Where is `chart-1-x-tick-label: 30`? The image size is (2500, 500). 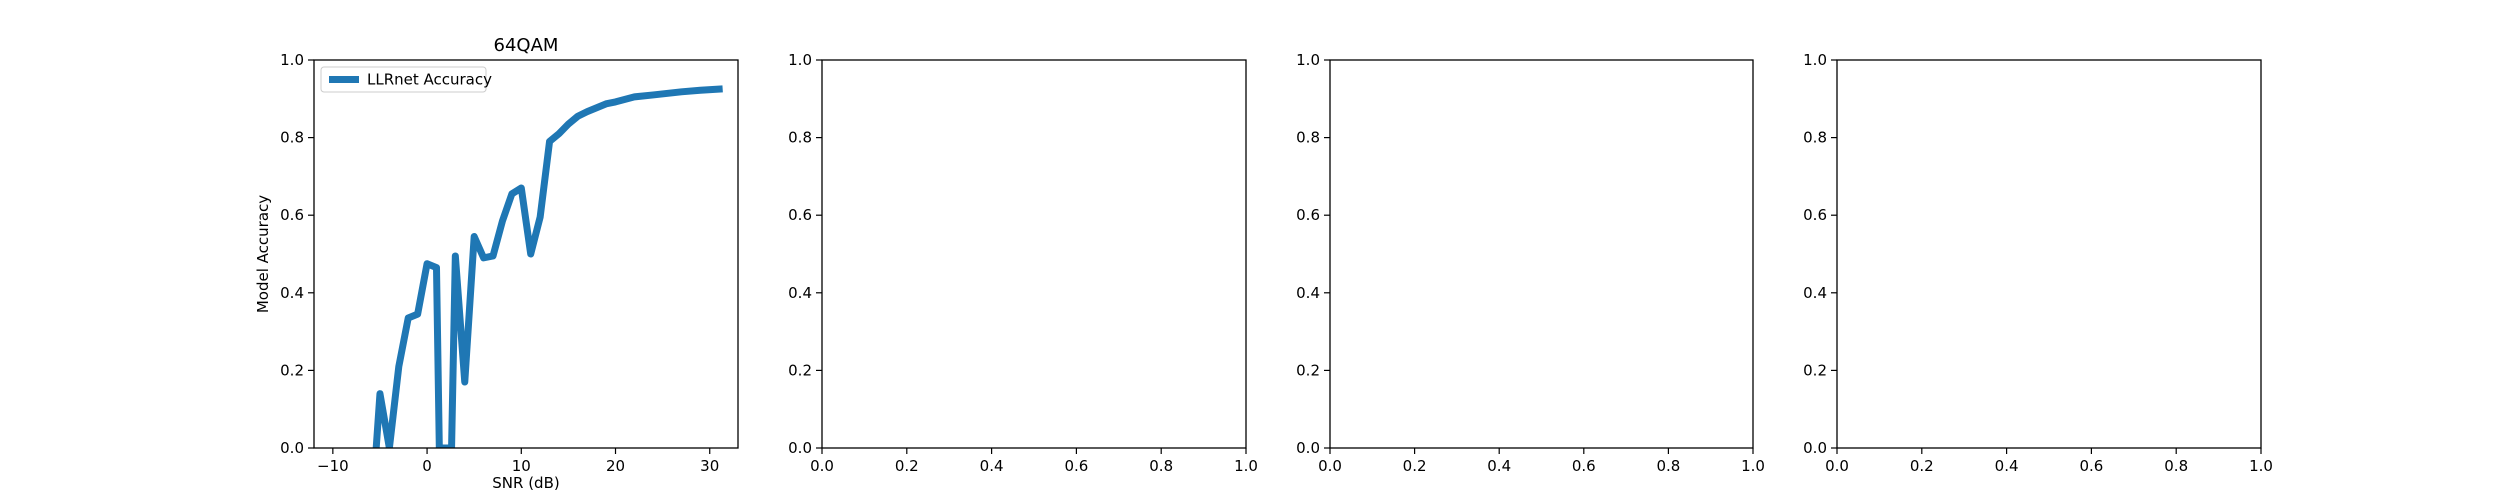 chart-1-x-tick-label: 30 is located at coordinates (709, 466).